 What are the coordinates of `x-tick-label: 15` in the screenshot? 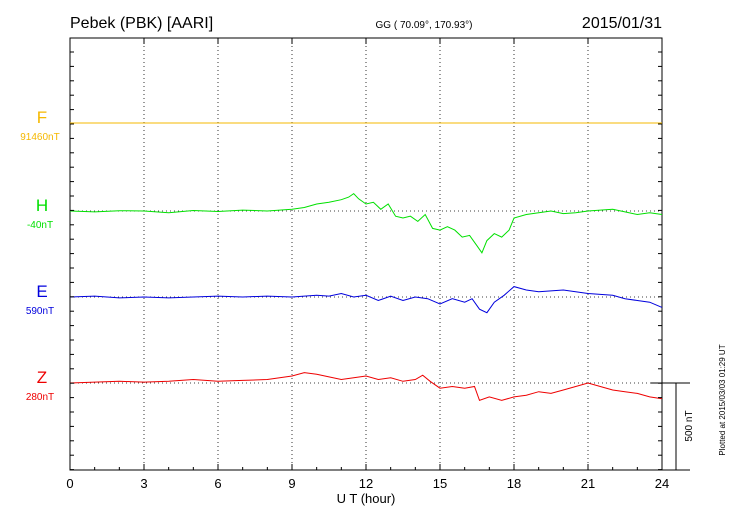 It's located at (440, 483).